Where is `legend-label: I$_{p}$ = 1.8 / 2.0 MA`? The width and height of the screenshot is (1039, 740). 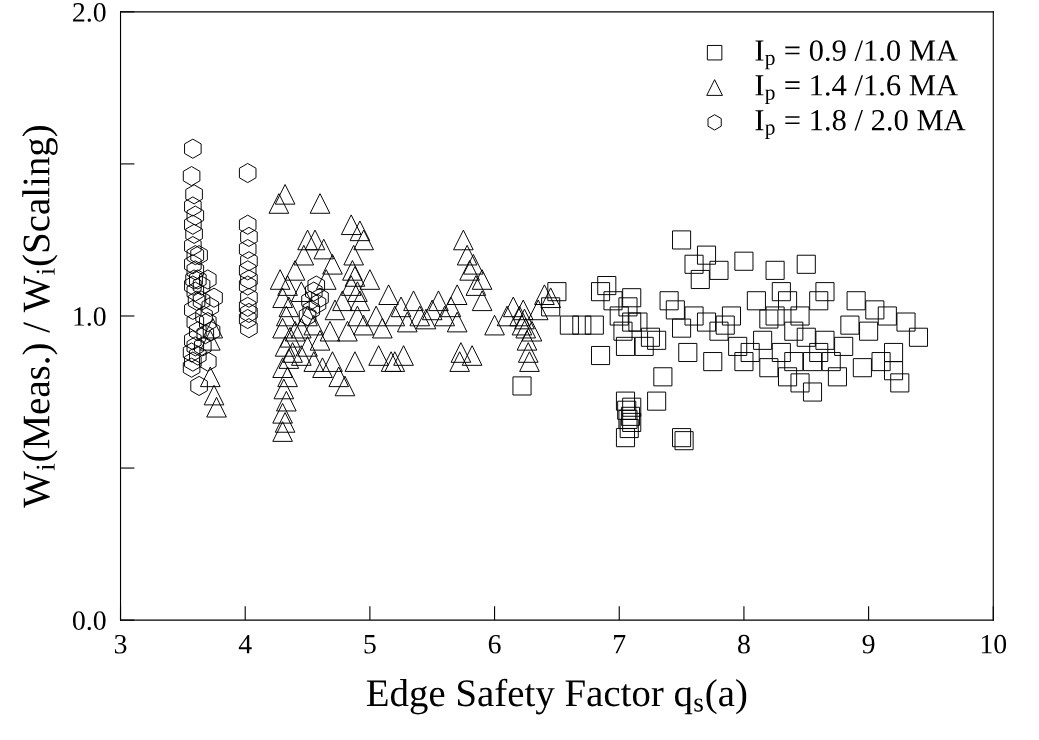
legend-label: I$_{p}$ = 1.8 / 2.0 MA is located at coordinates (860, 124).